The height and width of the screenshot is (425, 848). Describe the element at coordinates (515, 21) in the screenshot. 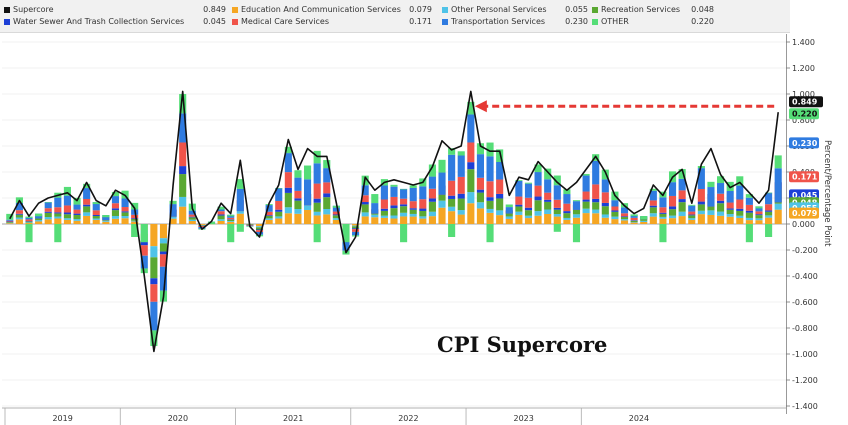

I see `legend-item-transport: Transportation Services 0.230` at that location.